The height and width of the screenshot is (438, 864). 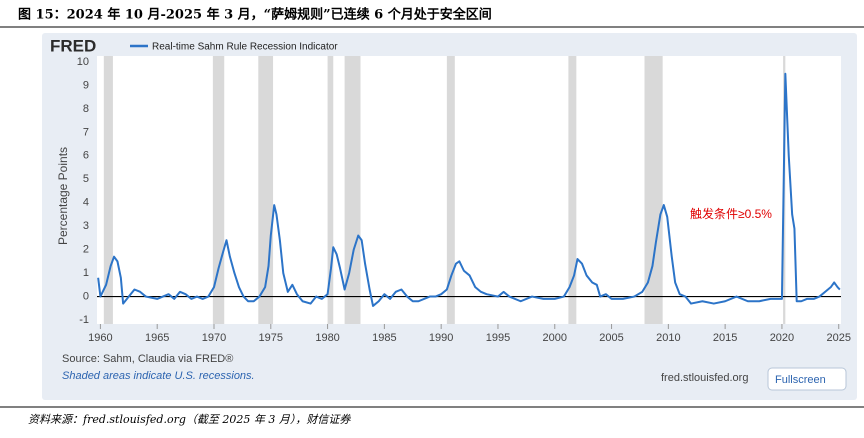 What do you see at coordinates (73, 45) in the screenshot?
I see `brand-logo: FRED` at bounding box center [73, 45].